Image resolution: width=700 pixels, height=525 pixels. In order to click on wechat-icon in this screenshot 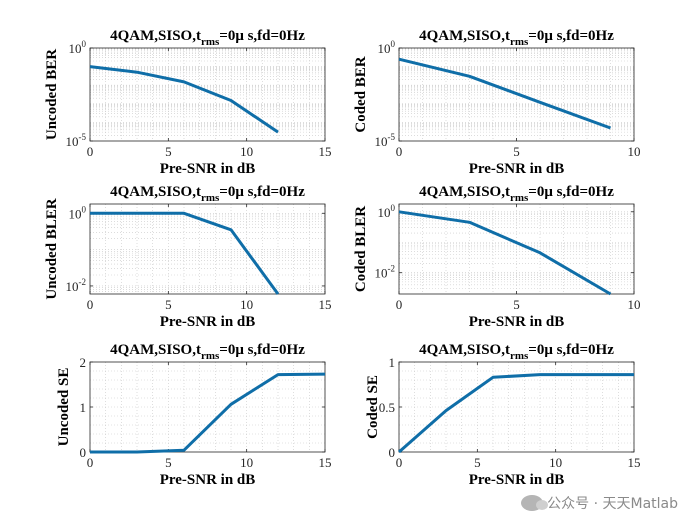, I will do `click(535, 503)`.